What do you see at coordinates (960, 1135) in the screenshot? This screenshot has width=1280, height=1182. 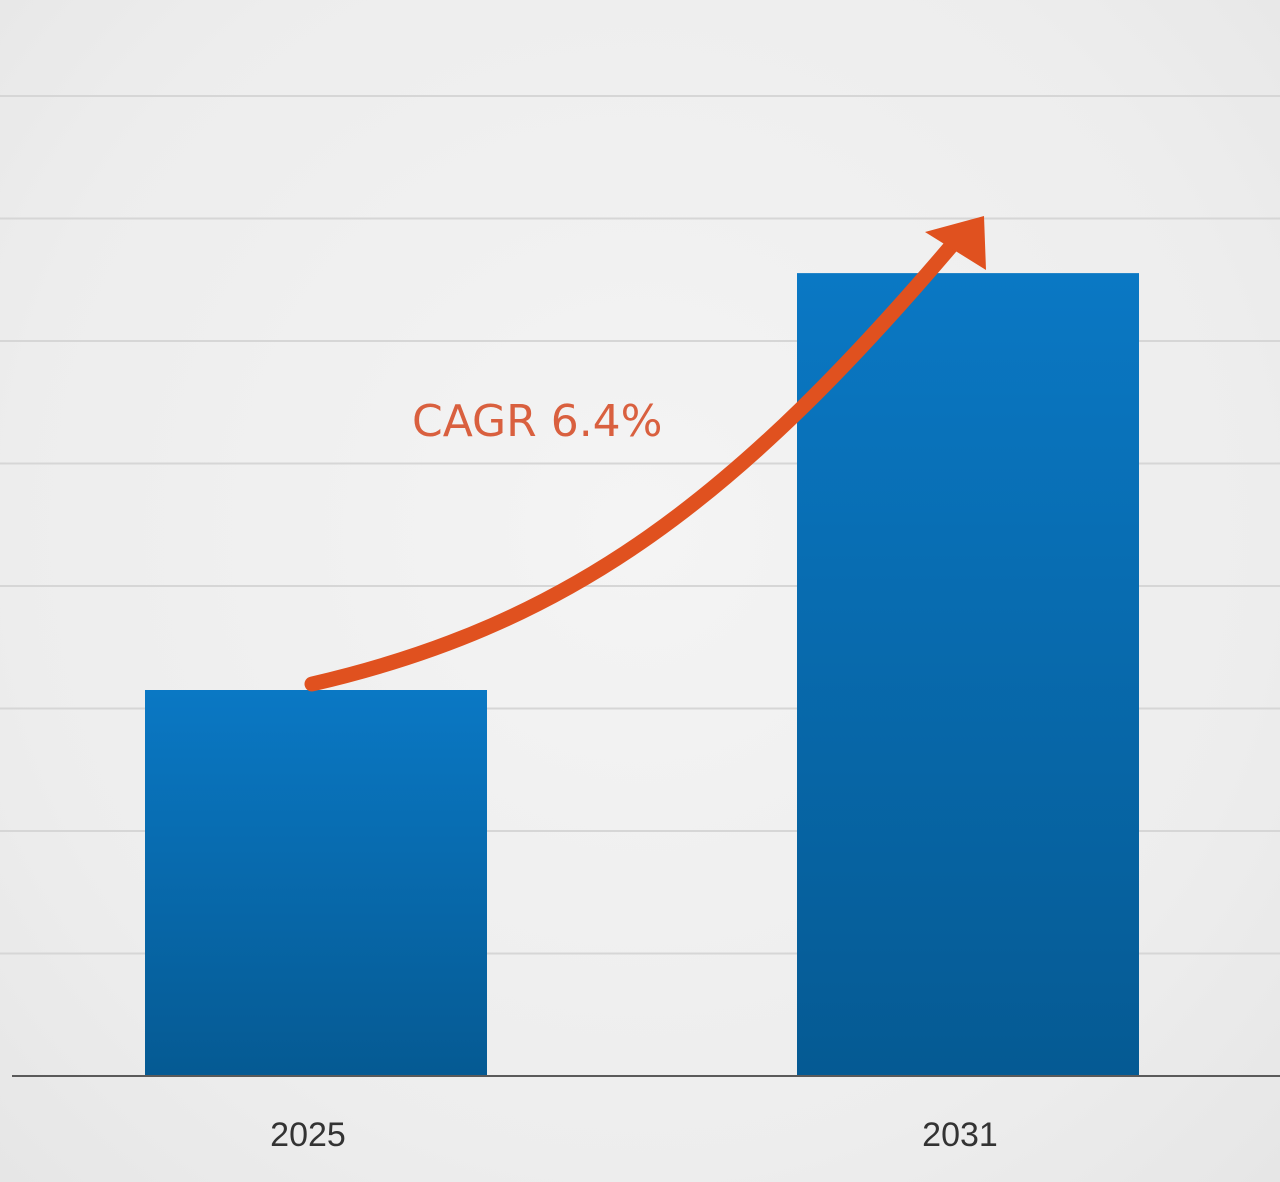 I see `x-tick-label-2031: 2031` at bounding box center [960, 1135].